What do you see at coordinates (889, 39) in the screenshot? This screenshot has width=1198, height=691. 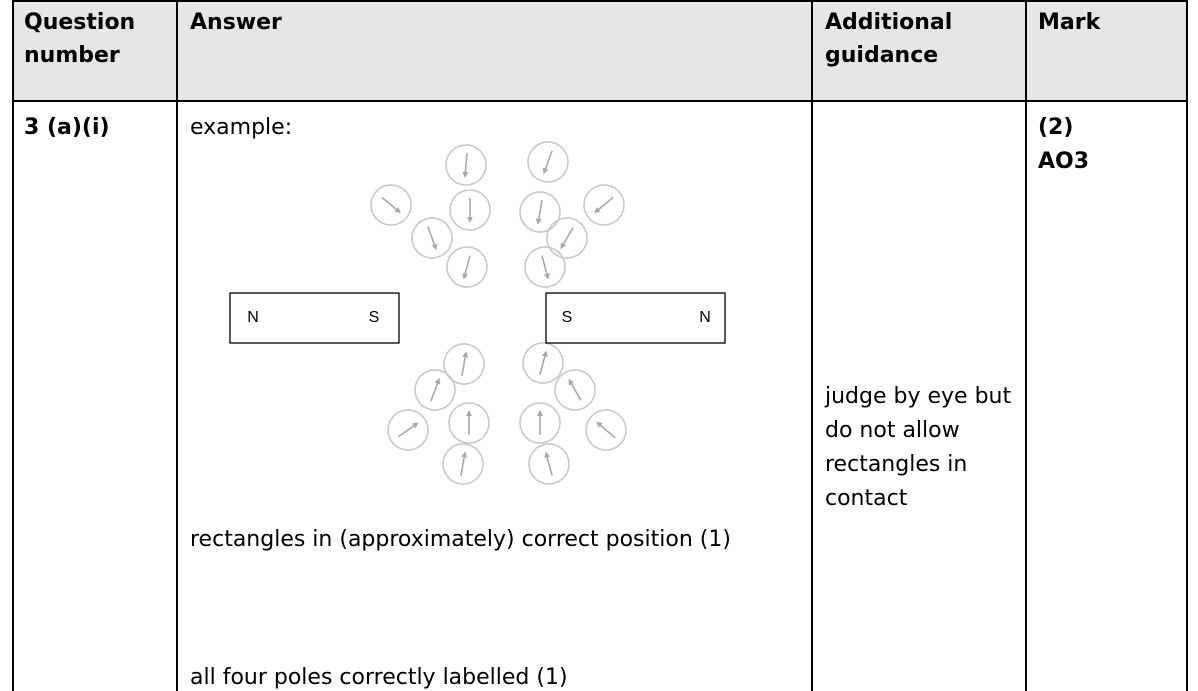 I see `header-cell: Additional guidance` at bounding box center [889, 39].